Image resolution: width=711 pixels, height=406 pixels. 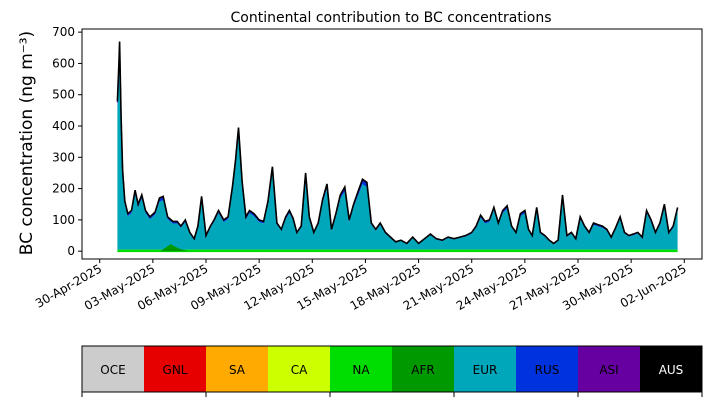 What do you see at coordinates (63, 32) in the screenshot?
I see `y-tick-label: 700` at bounding box center [63, 32].